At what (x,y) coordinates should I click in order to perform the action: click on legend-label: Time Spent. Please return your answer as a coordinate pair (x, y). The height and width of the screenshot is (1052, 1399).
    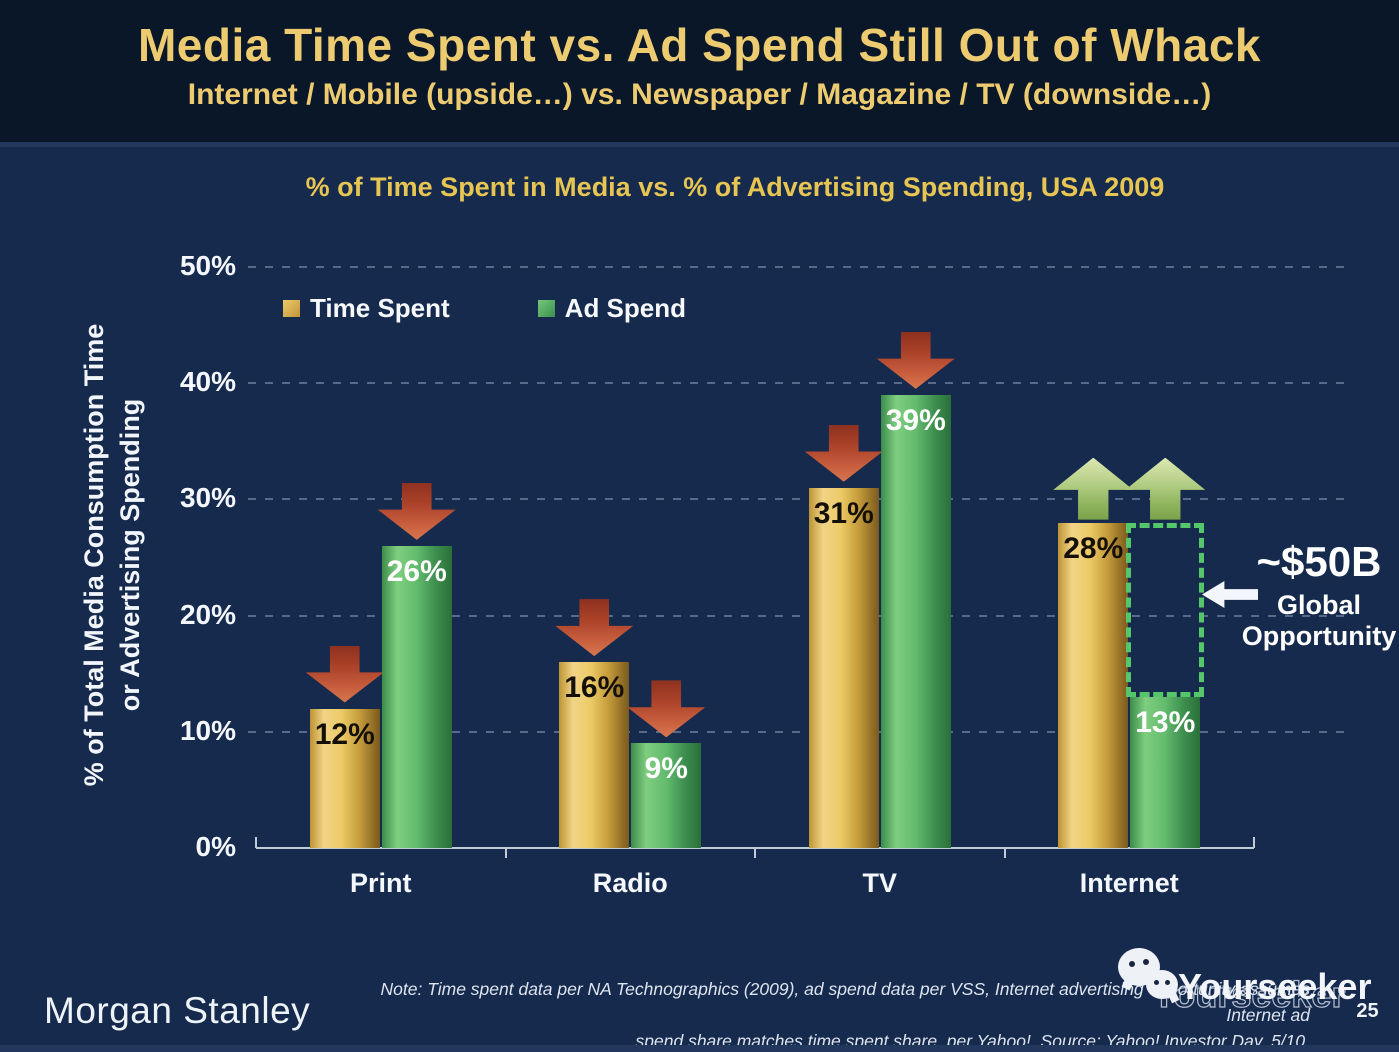
    Looking at the image, I should click on (380, 308).